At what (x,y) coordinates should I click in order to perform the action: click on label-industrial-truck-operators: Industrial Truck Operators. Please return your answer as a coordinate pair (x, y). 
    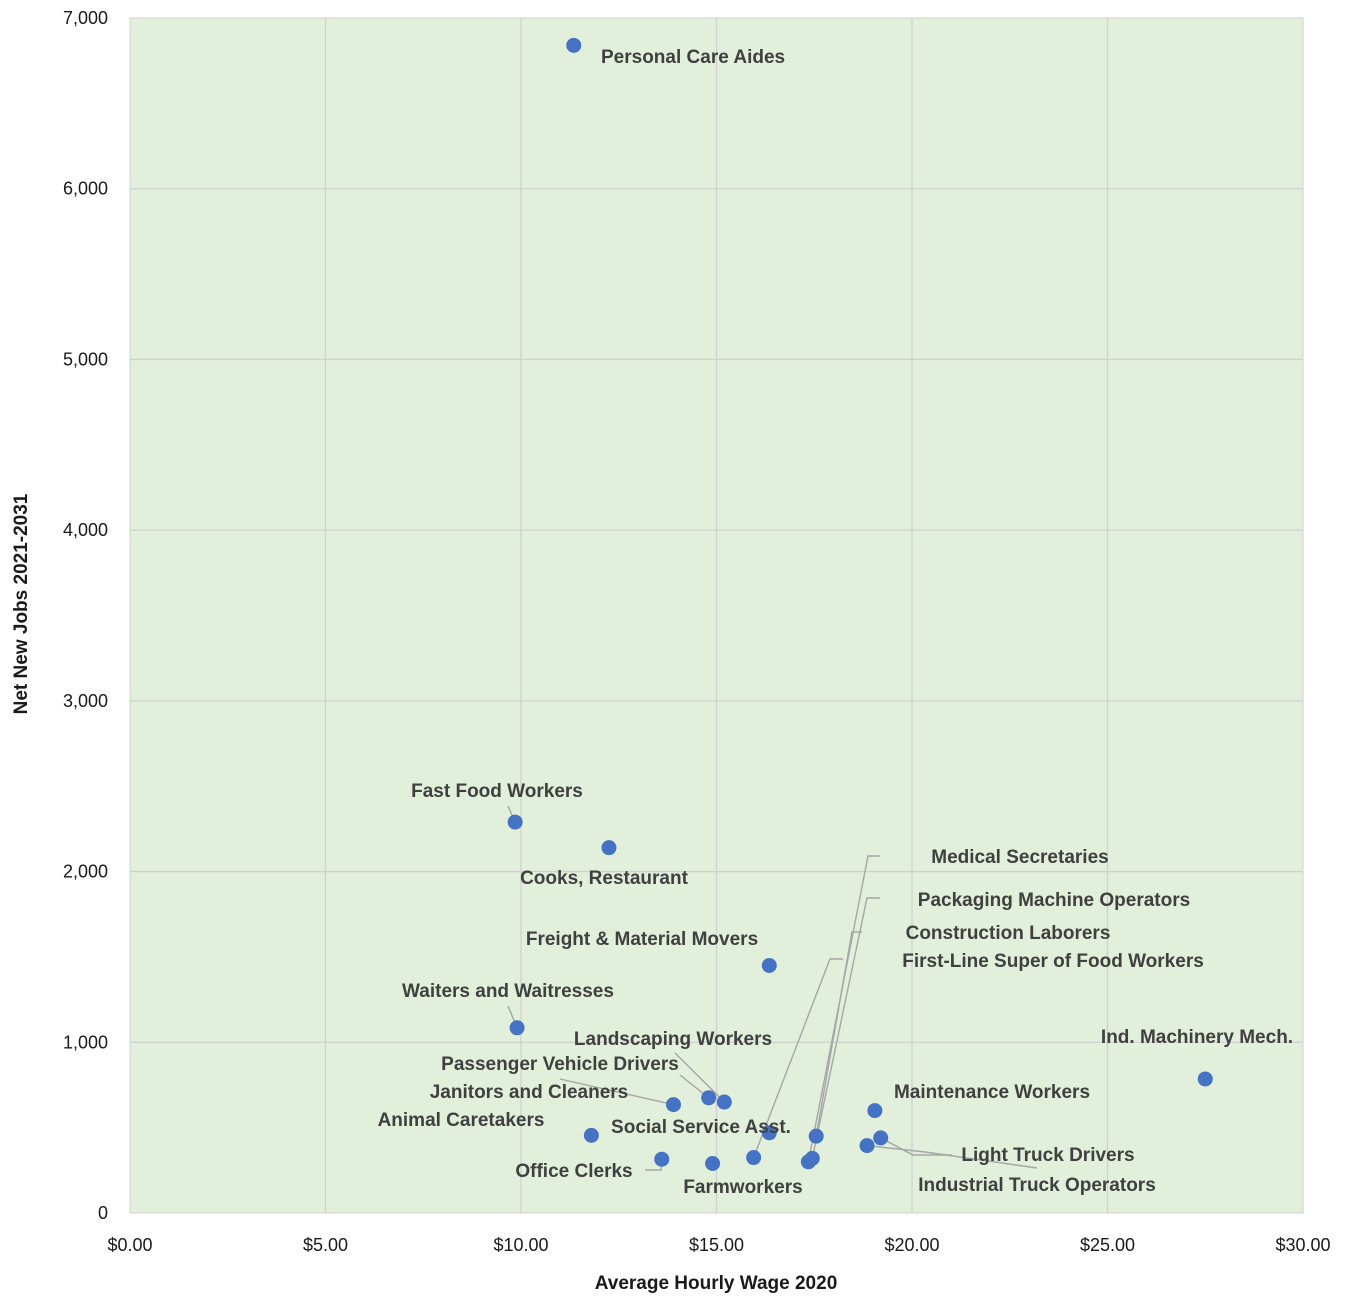
    Looking at the image, I should click on (1037, 1185).